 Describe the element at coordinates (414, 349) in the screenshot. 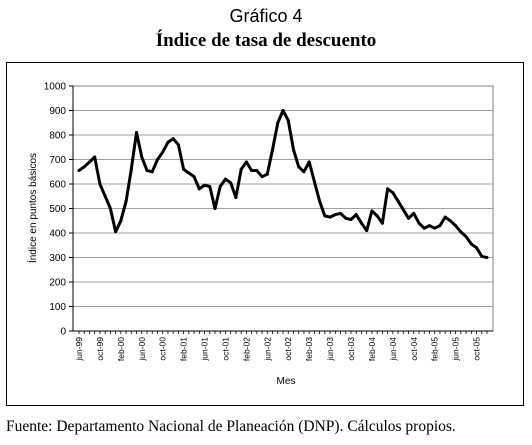

I see `x-tick-label: oct-04` at that location.